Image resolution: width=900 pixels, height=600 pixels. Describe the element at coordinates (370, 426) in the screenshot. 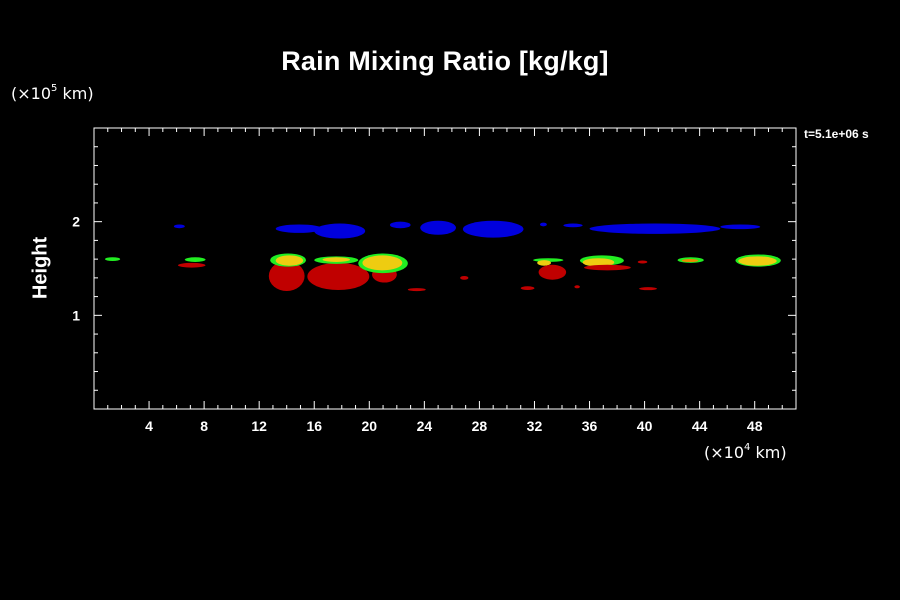

I see `x-tick-label: 20` at that location.